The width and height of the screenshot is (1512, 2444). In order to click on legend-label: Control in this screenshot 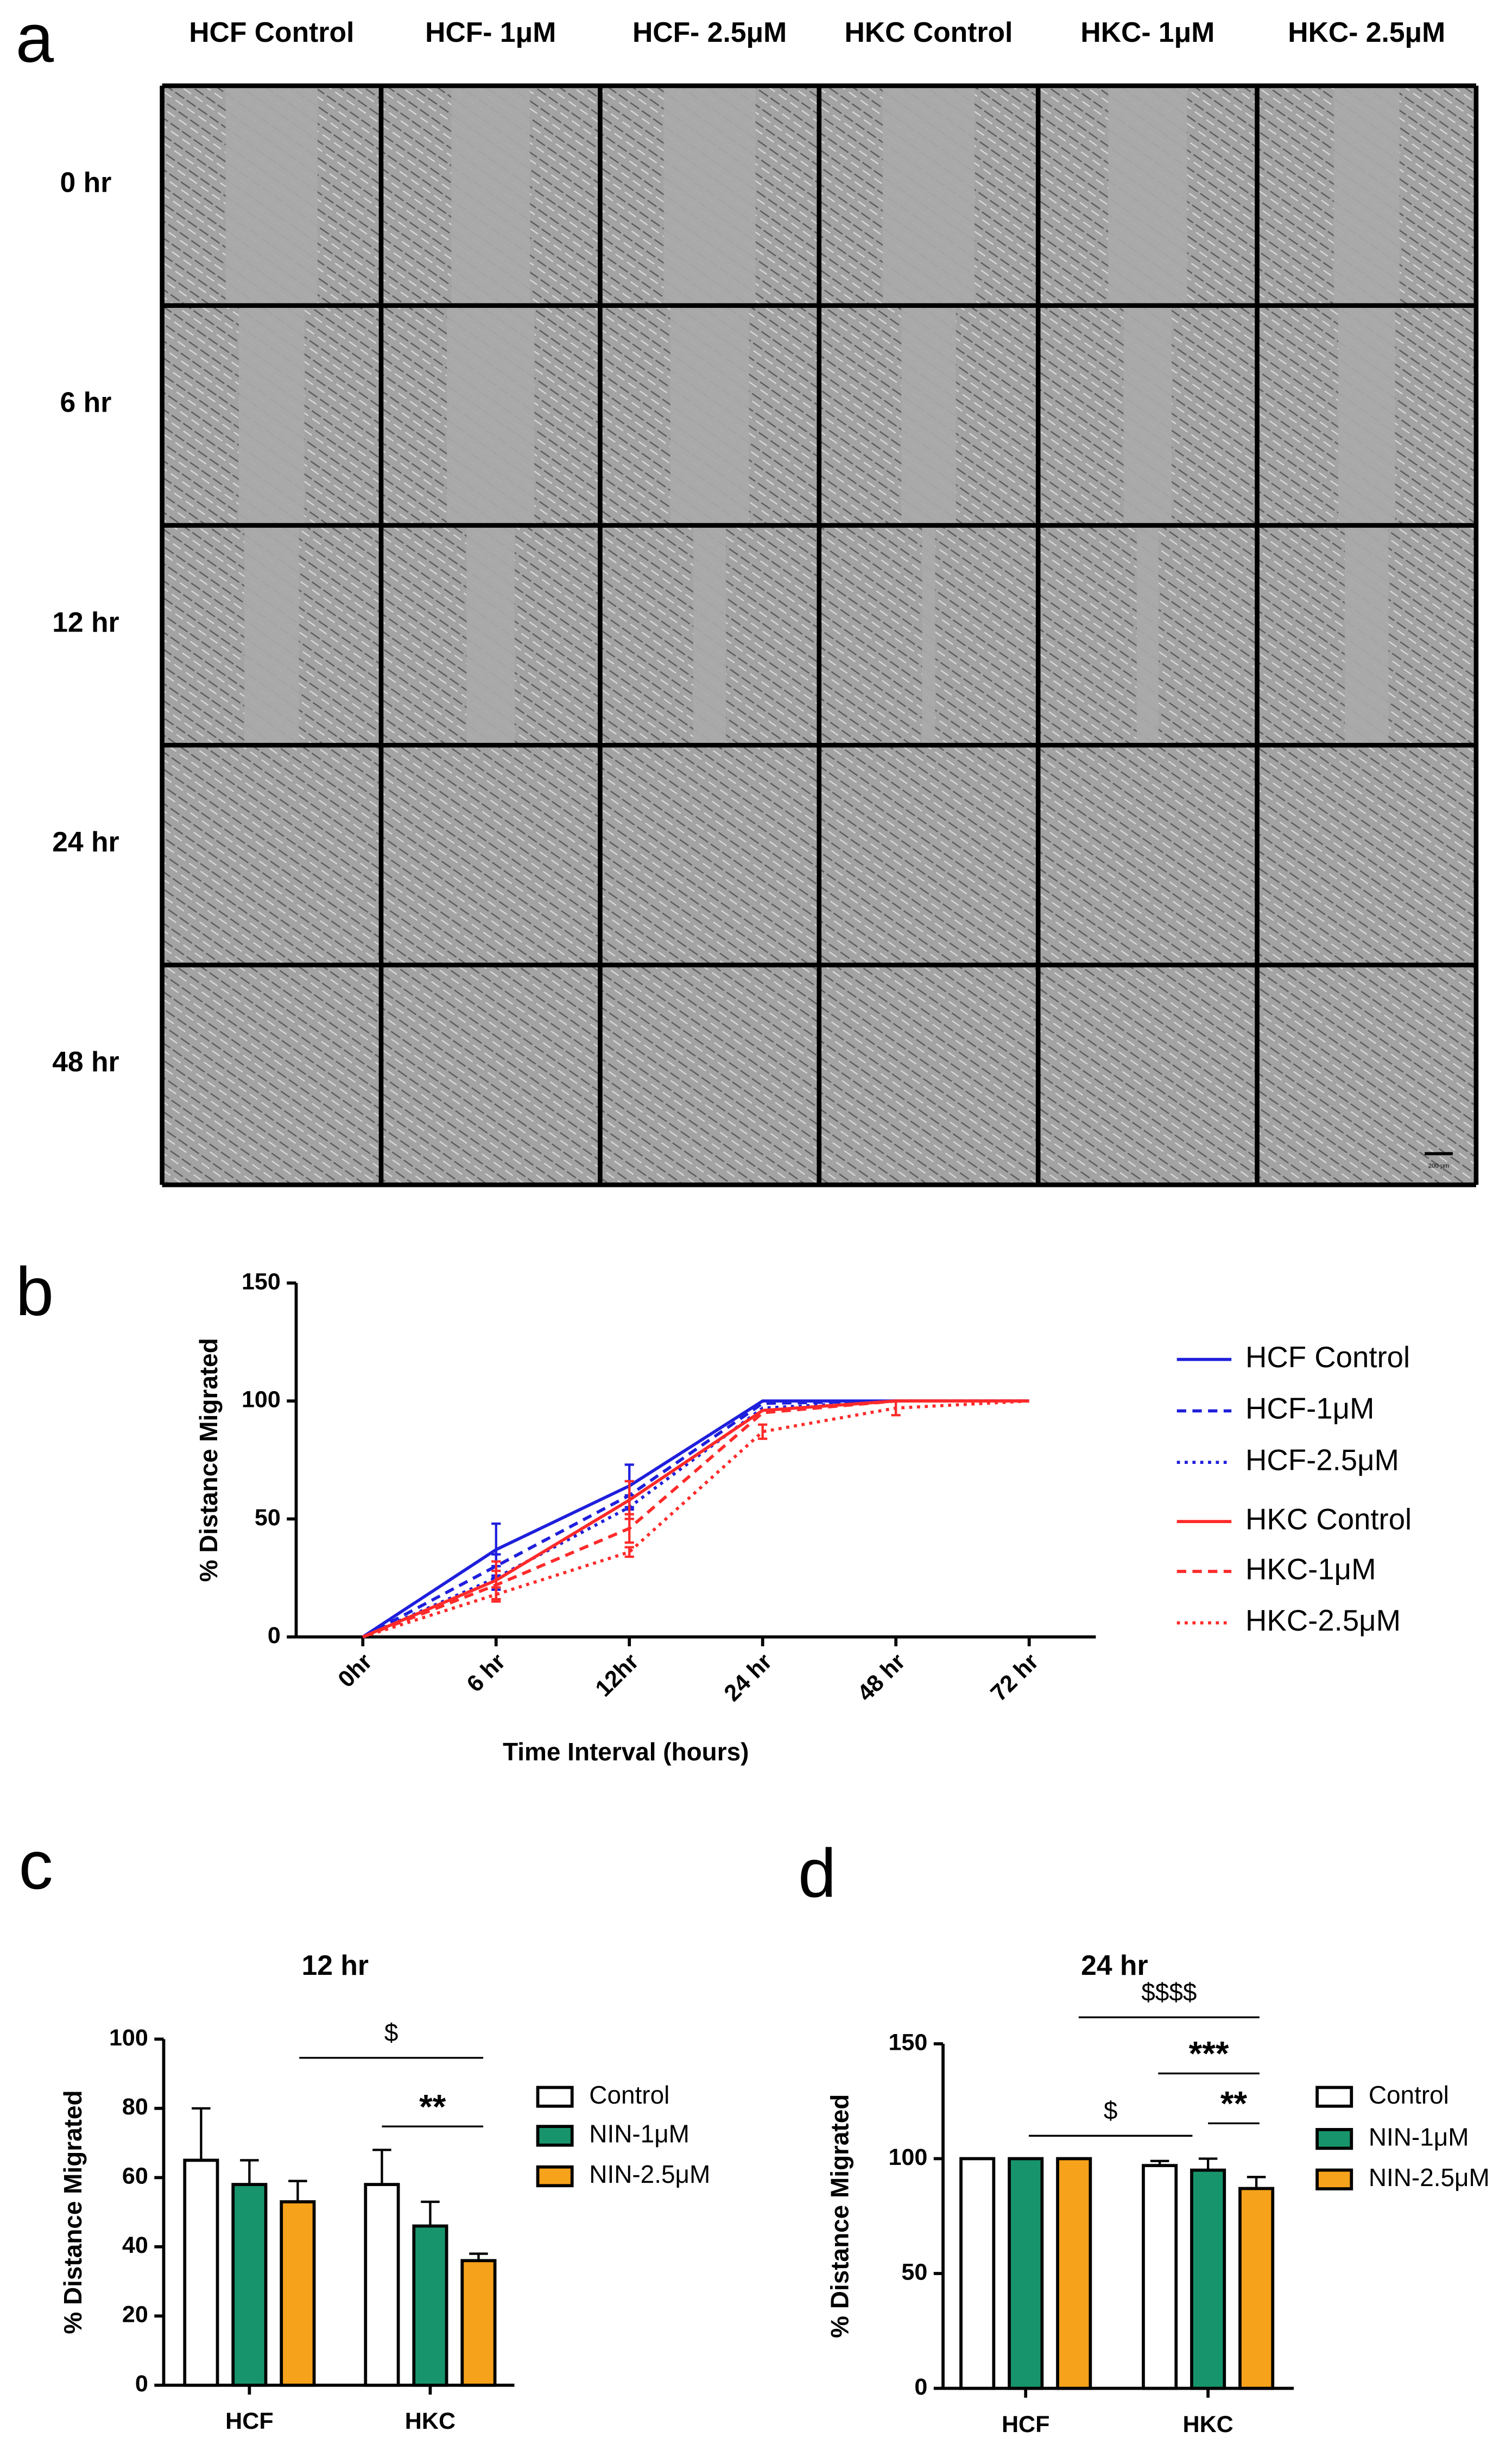, I will do `click(1409, 2095)`.